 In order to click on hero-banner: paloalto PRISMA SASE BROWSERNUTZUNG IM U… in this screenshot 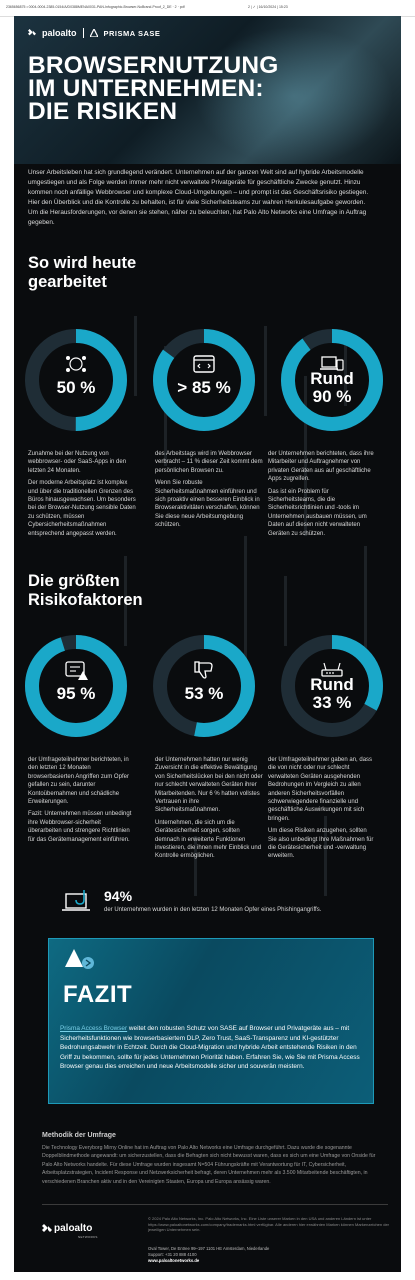, I will do `click(207, 91)`.